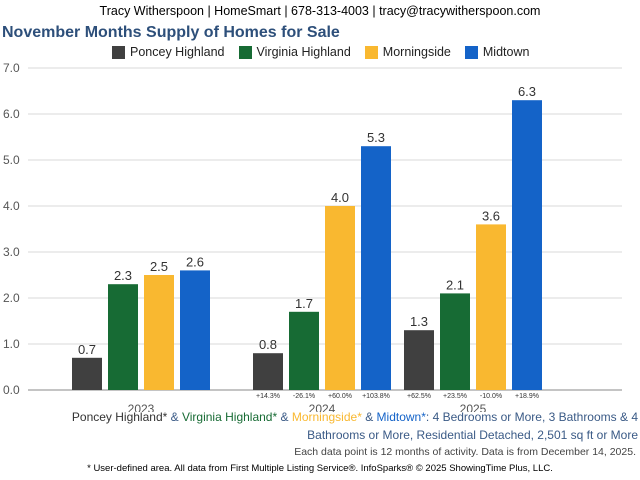 This screenshot has height=480, width=640. I want to click on legend-label: Midtown, so click(506, 52).